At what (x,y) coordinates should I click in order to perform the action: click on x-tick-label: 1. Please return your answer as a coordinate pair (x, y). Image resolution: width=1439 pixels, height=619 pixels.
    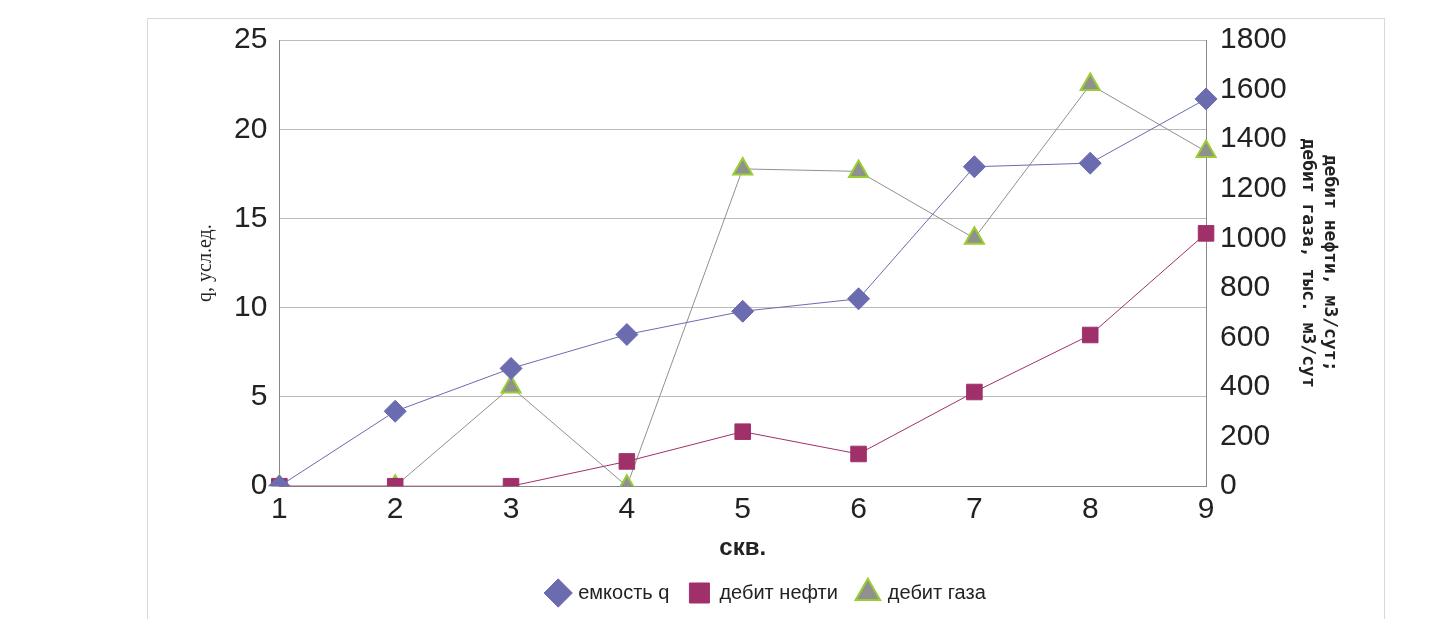
    Looking at the image, I should click on (279, 508).